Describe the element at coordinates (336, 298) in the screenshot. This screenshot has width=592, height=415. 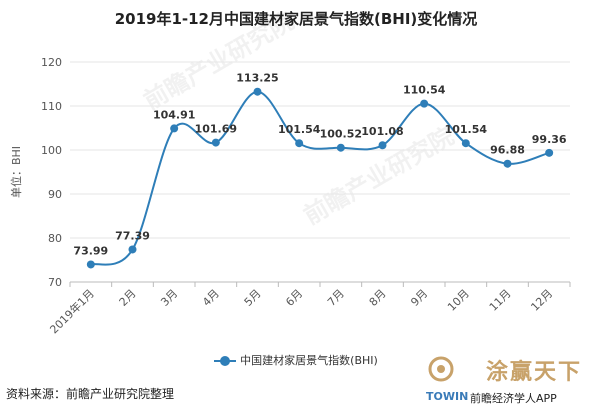
I see `x-tick-label: 7月` at that location.